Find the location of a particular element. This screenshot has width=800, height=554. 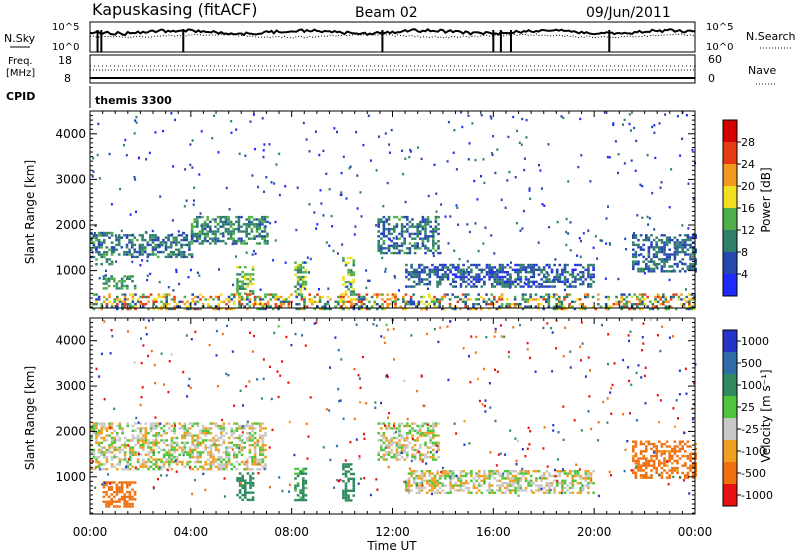

power-colorbar-tick: 4 is located at coordinates (744, 274).